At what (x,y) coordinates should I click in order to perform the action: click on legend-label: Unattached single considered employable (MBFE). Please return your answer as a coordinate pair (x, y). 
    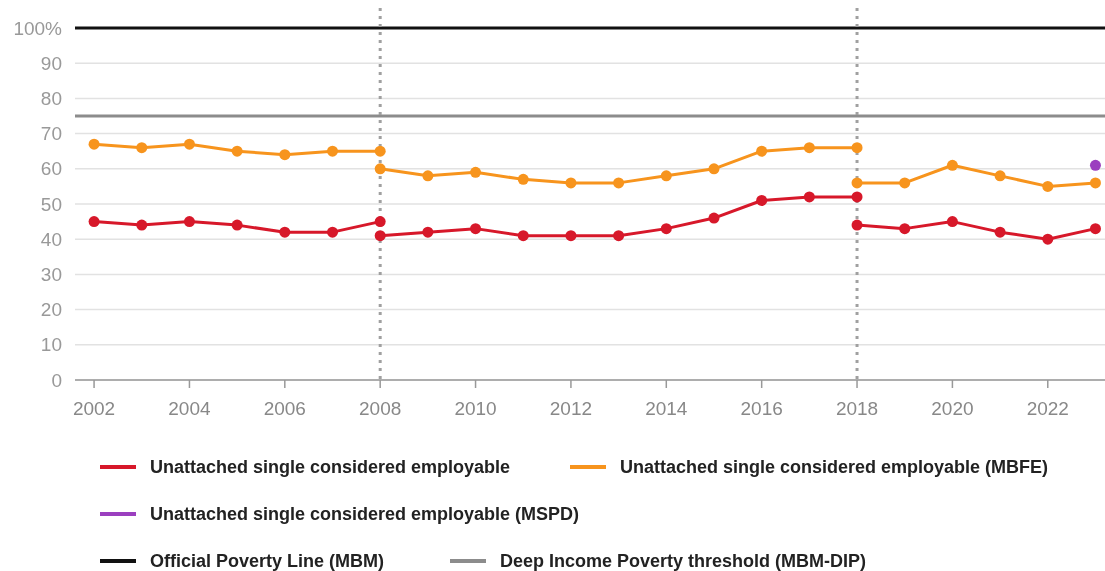
    Looking at the image, I should click on (834, 467).